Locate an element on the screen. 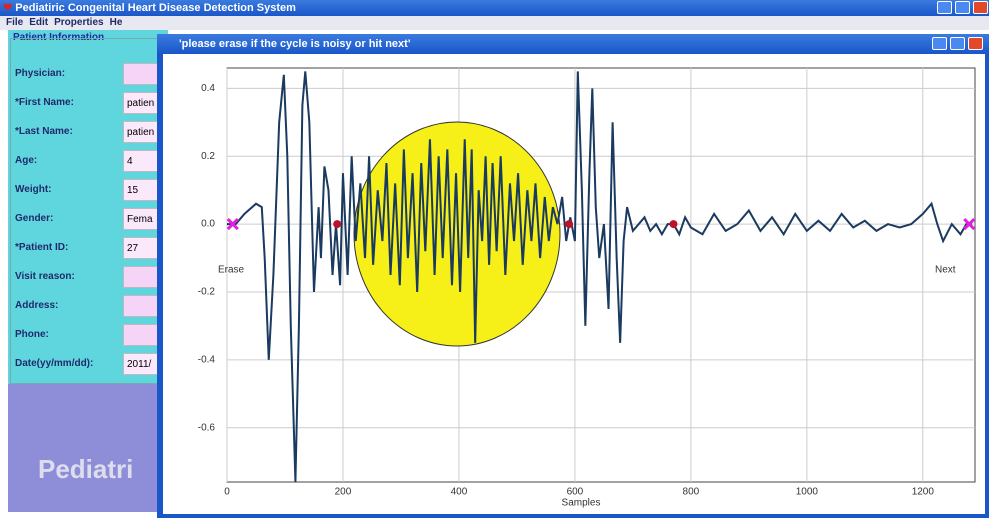 This screenshot has width=989, height=518. y-tick-label: 0.2 is located at coordinates (208, 156).